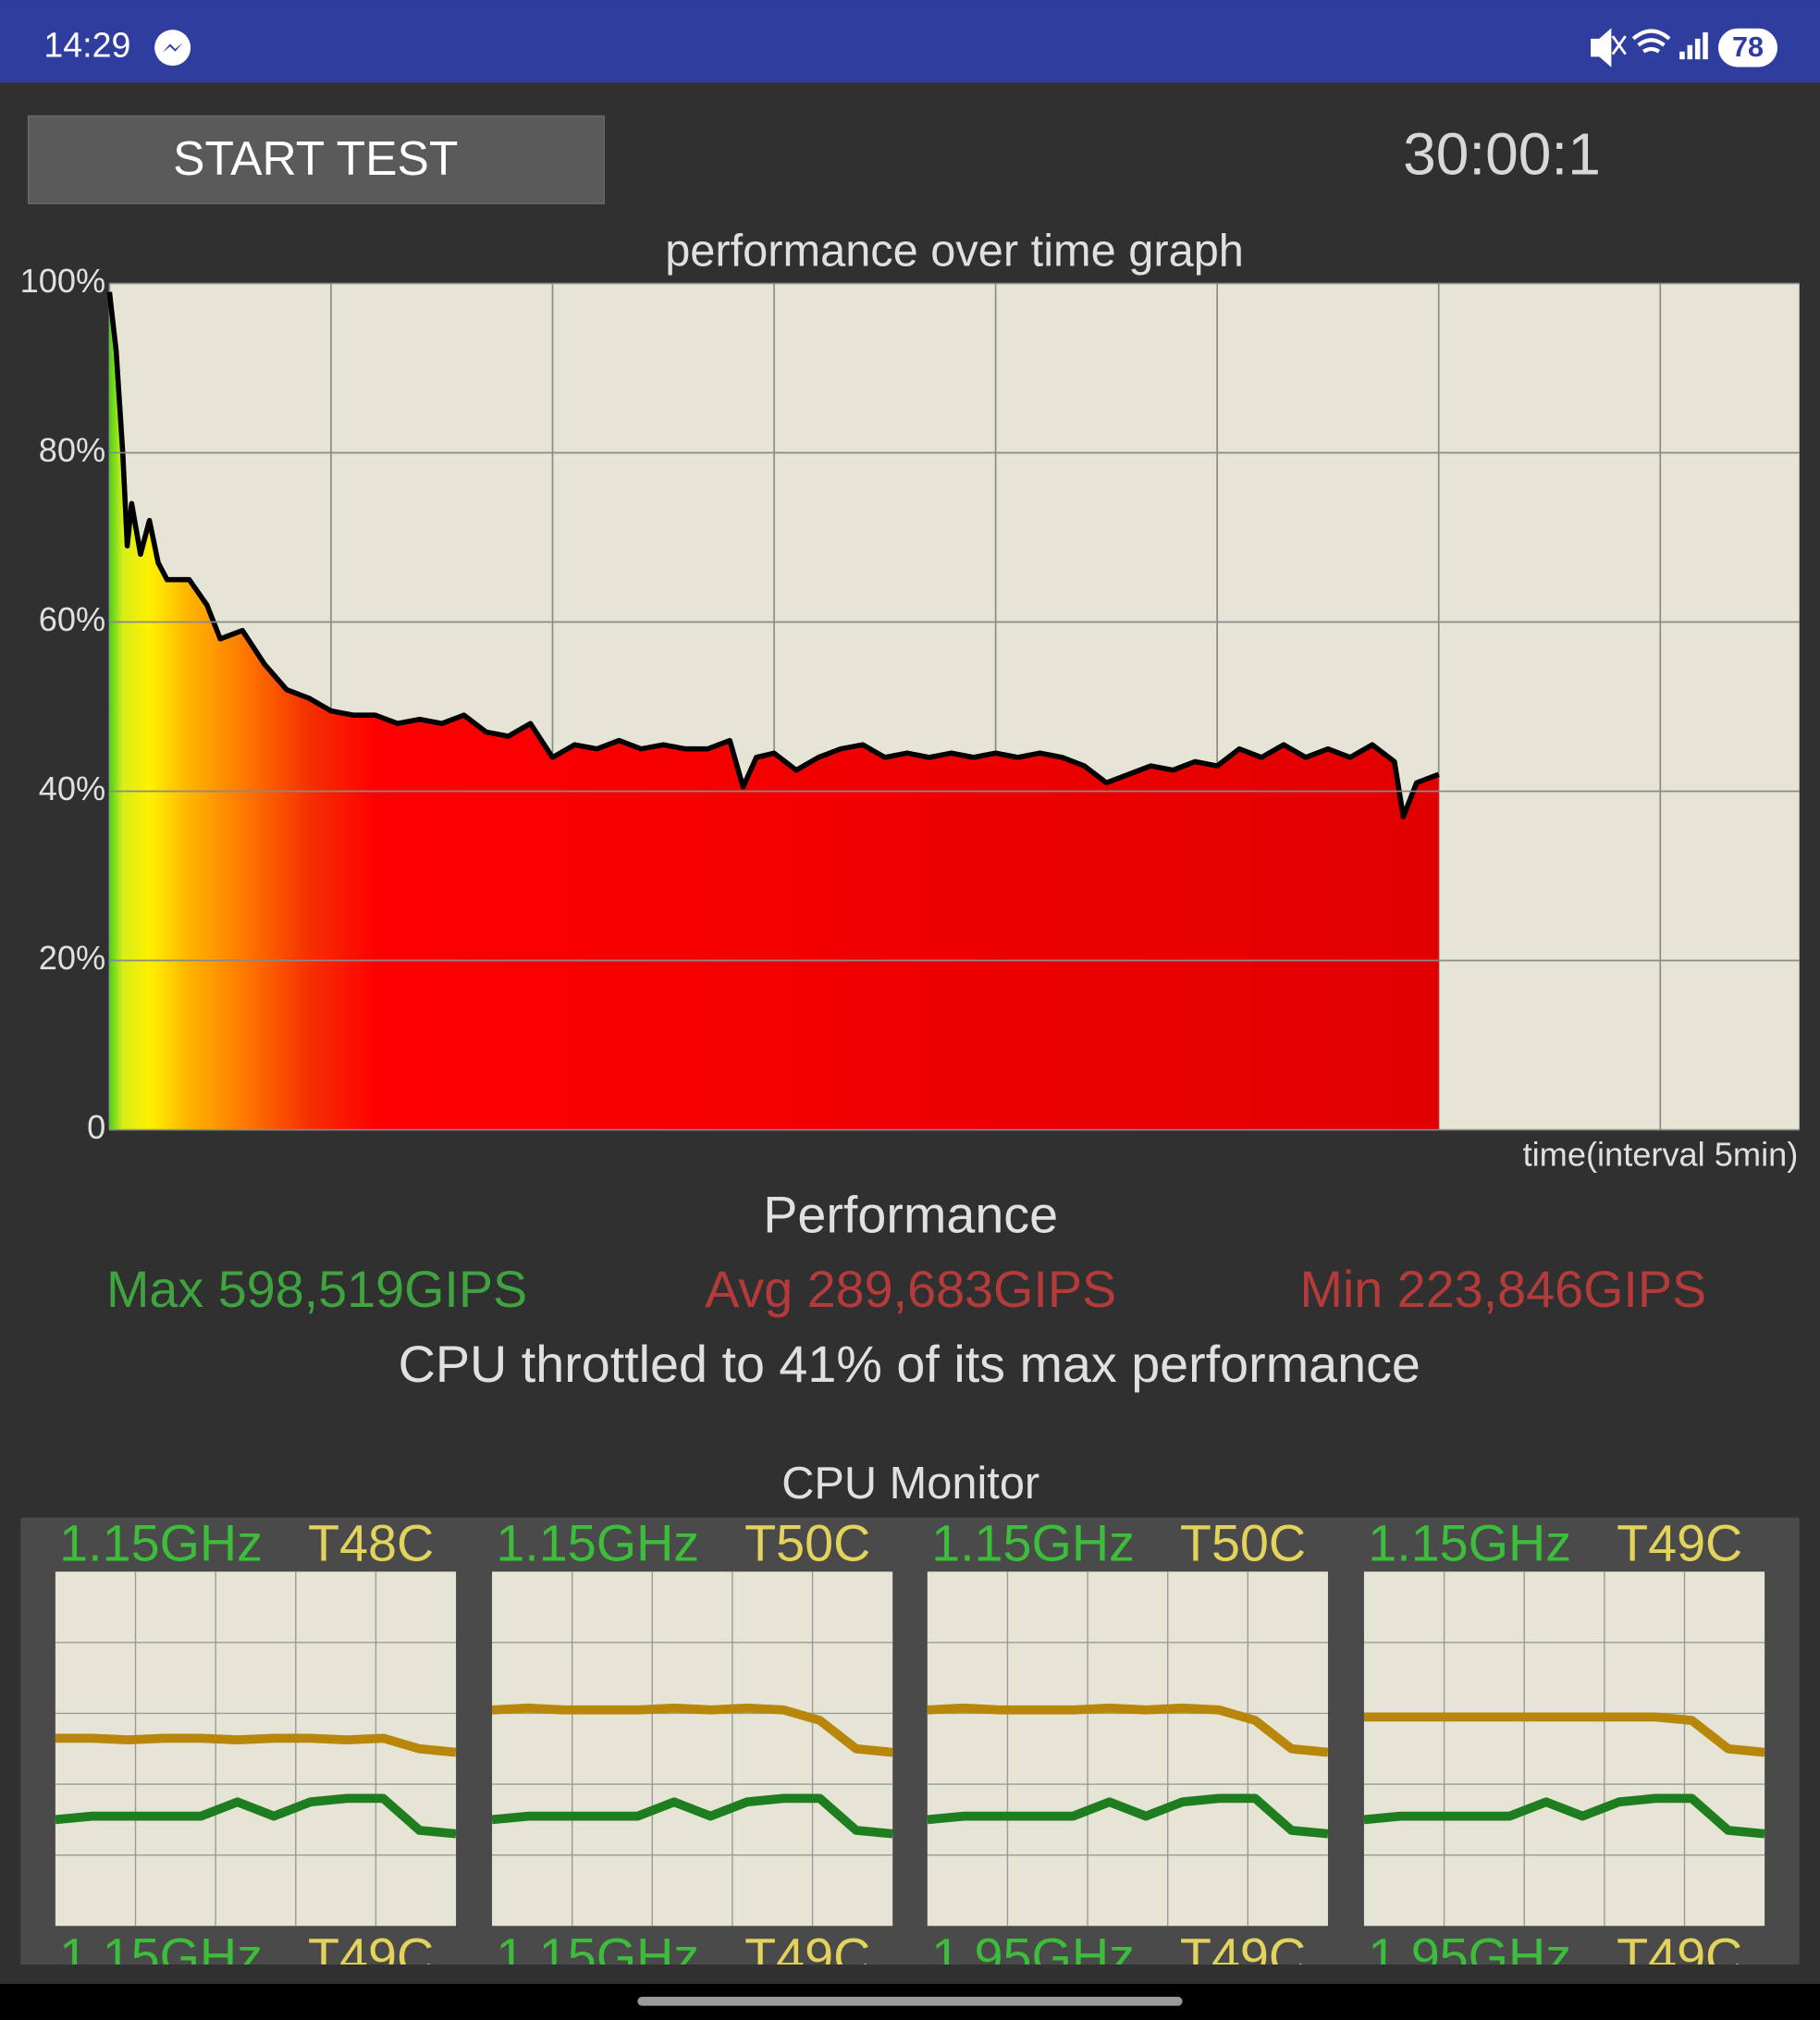  Describe the element at coordinates (63, 281) in the screenshot. I see `y-tick-label: 100%` at that location.